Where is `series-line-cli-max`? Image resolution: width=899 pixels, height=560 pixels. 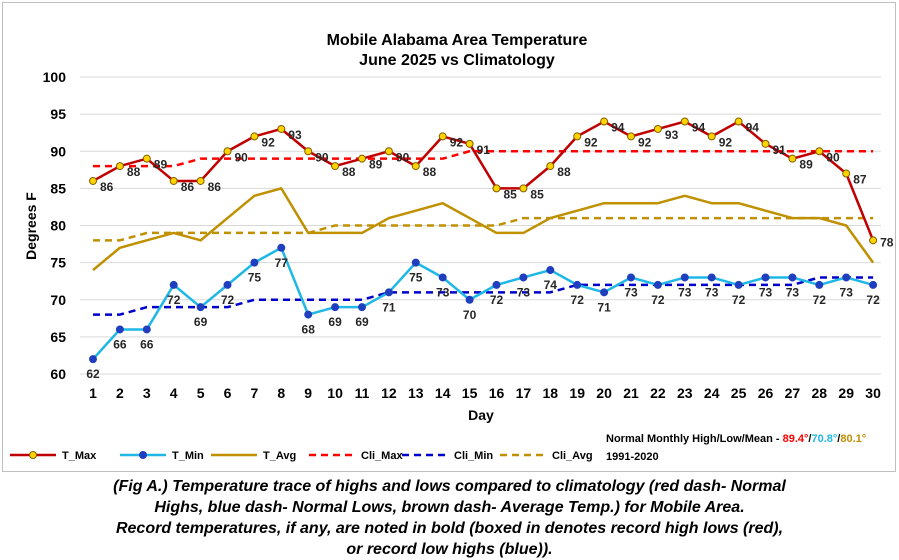
series-line-cli-max is located at coordinates (483, 159).